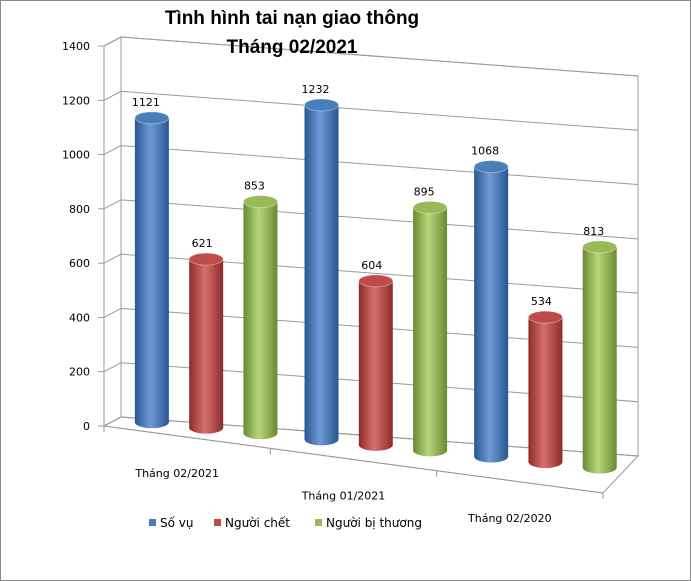  Describe the element at coordinates (371, 265) in the screenshot. I see `data-label: 604` at that location.